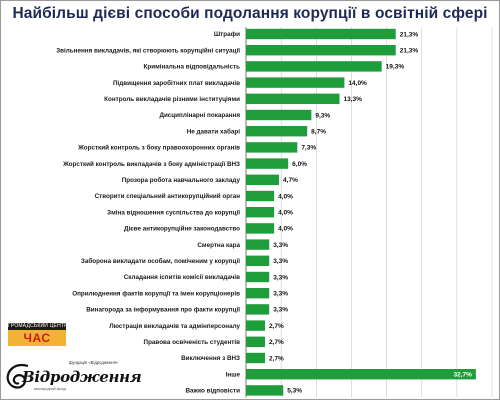  I want to click on category-label: Складання іспитів комісії викладачів, so click(182, 277).